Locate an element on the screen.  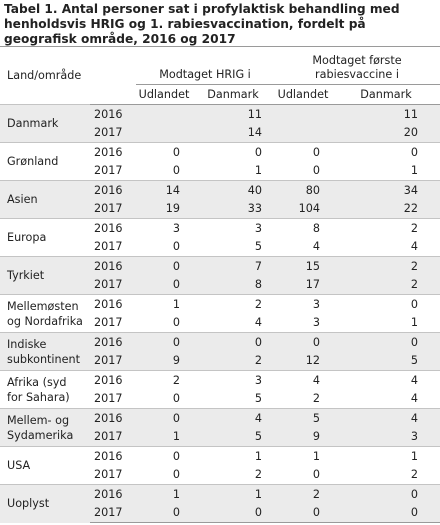
region-cell: Mellem- og Sydamerika is located at coordinates (45, 427).